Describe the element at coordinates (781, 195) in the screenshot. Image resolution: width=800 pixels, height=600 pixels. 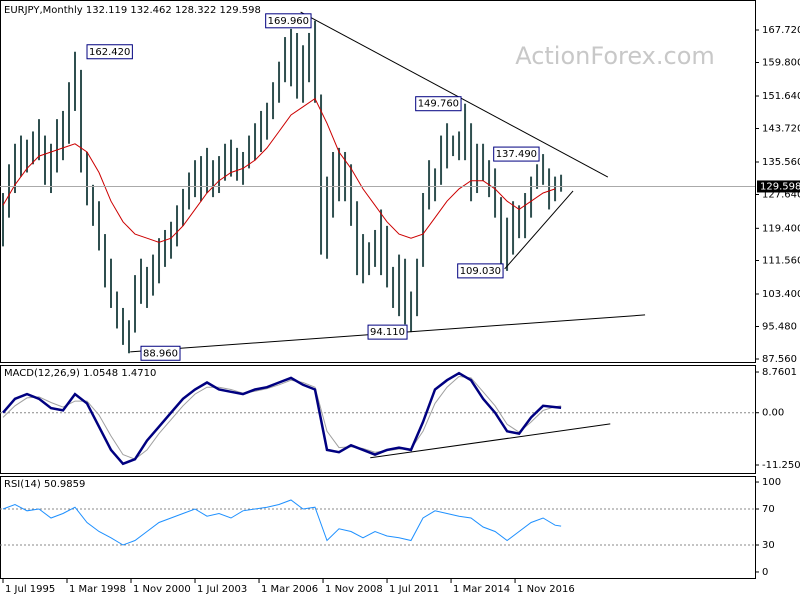
I see `y-tick-label: 127.640` at that location.